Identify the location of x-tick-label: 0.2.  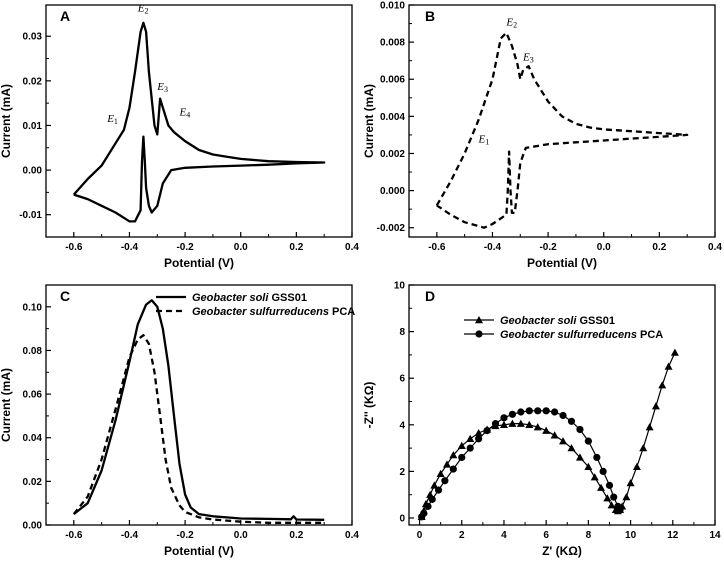
(659, 247).